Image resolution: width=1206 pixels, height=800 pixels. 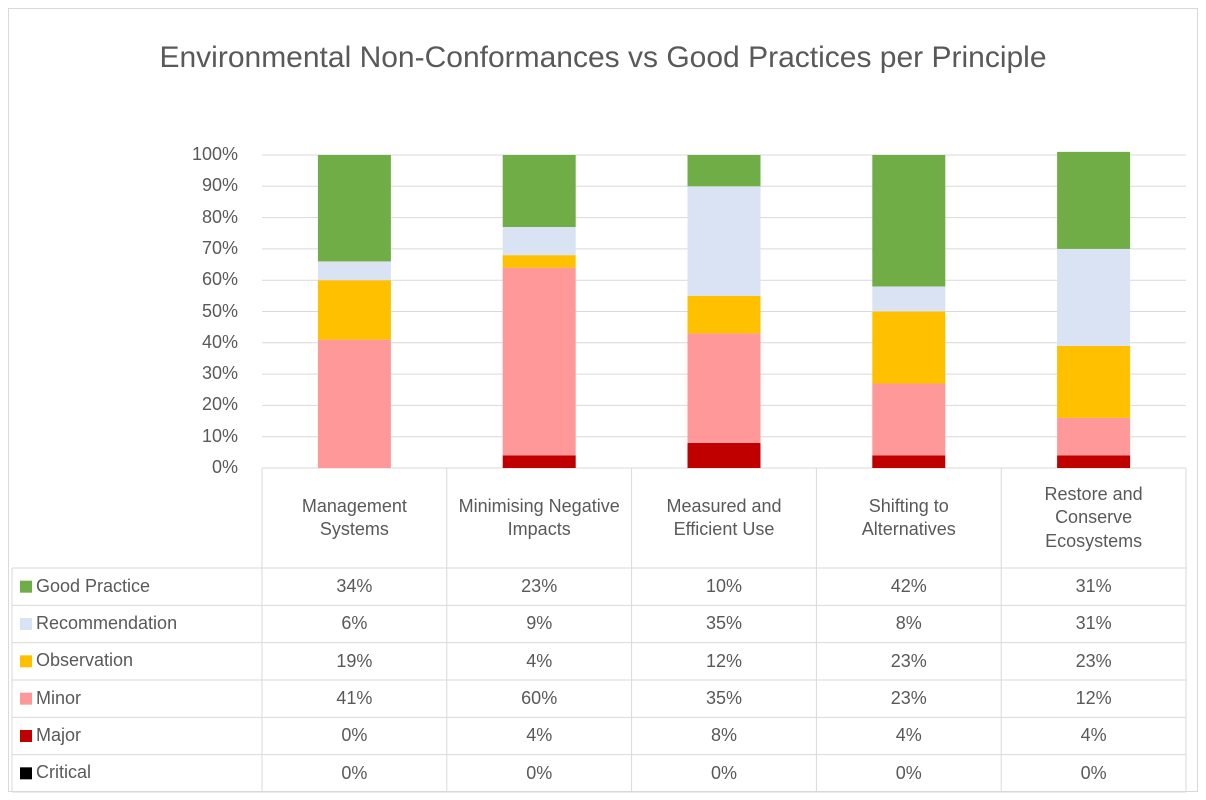 What do you see at coordinates (219, 247) in the screenshot?
I see `y-tick-label: 70%` at bounding box center [219, 247].